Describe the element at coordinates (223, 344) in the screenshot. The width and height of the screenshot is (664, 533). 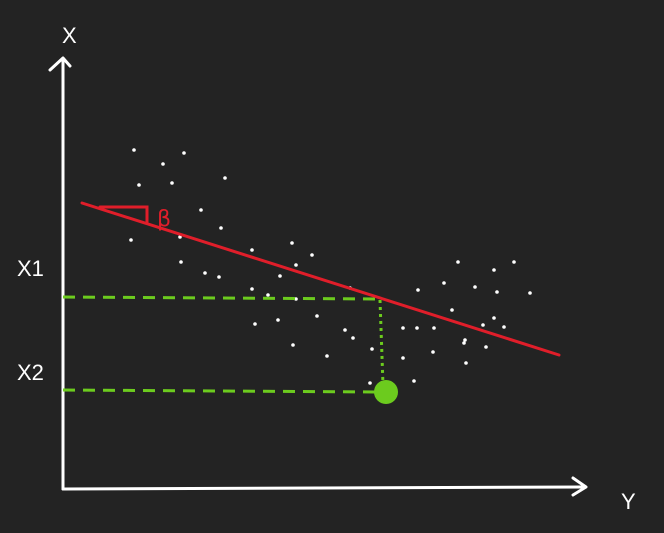
I see `projection-lines` at that location.